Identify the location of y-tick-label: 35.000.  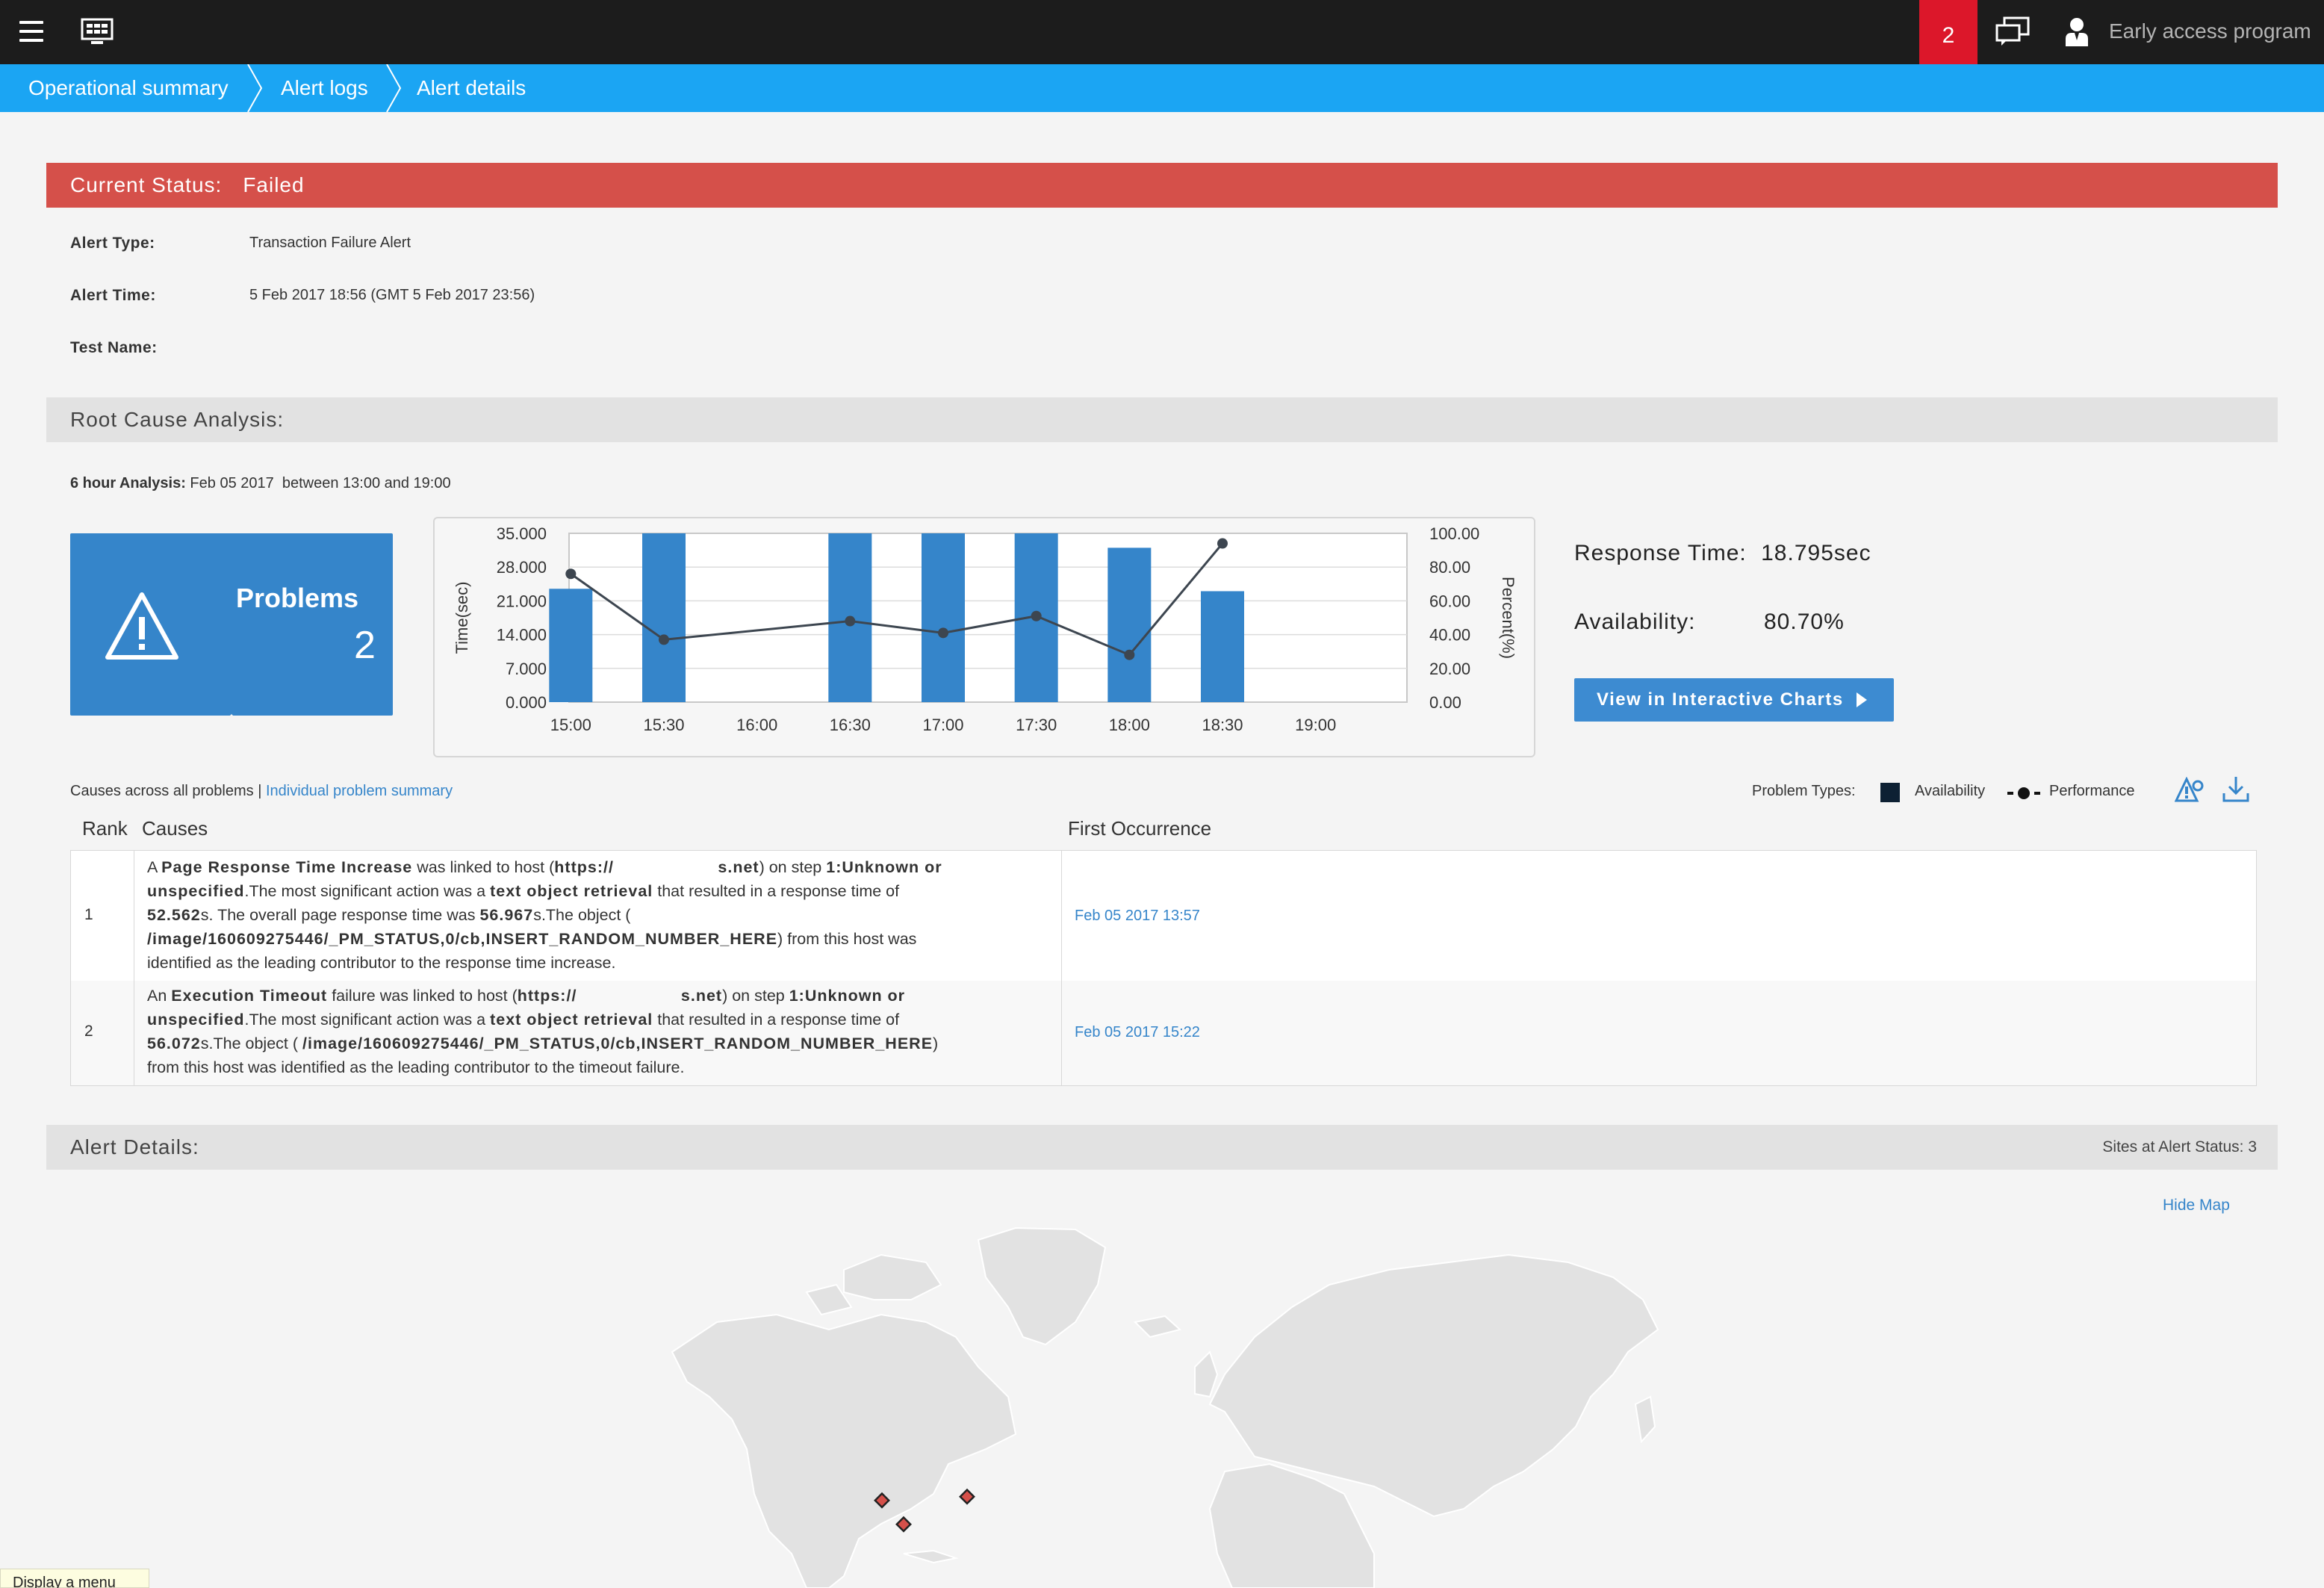
(522, 533).